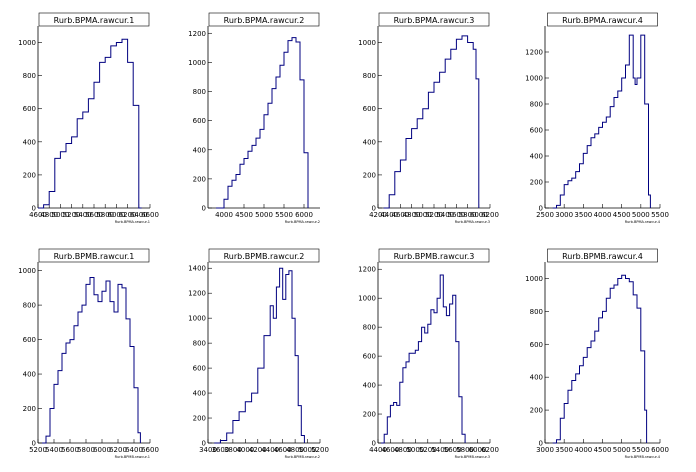 This screenshot has height=472, width=696. What do you see at coordinates (94, 20) in the screenshot?
I see `chart-title: Rurb.BPMA.rawcur.1` at bounding box center [94, 20].